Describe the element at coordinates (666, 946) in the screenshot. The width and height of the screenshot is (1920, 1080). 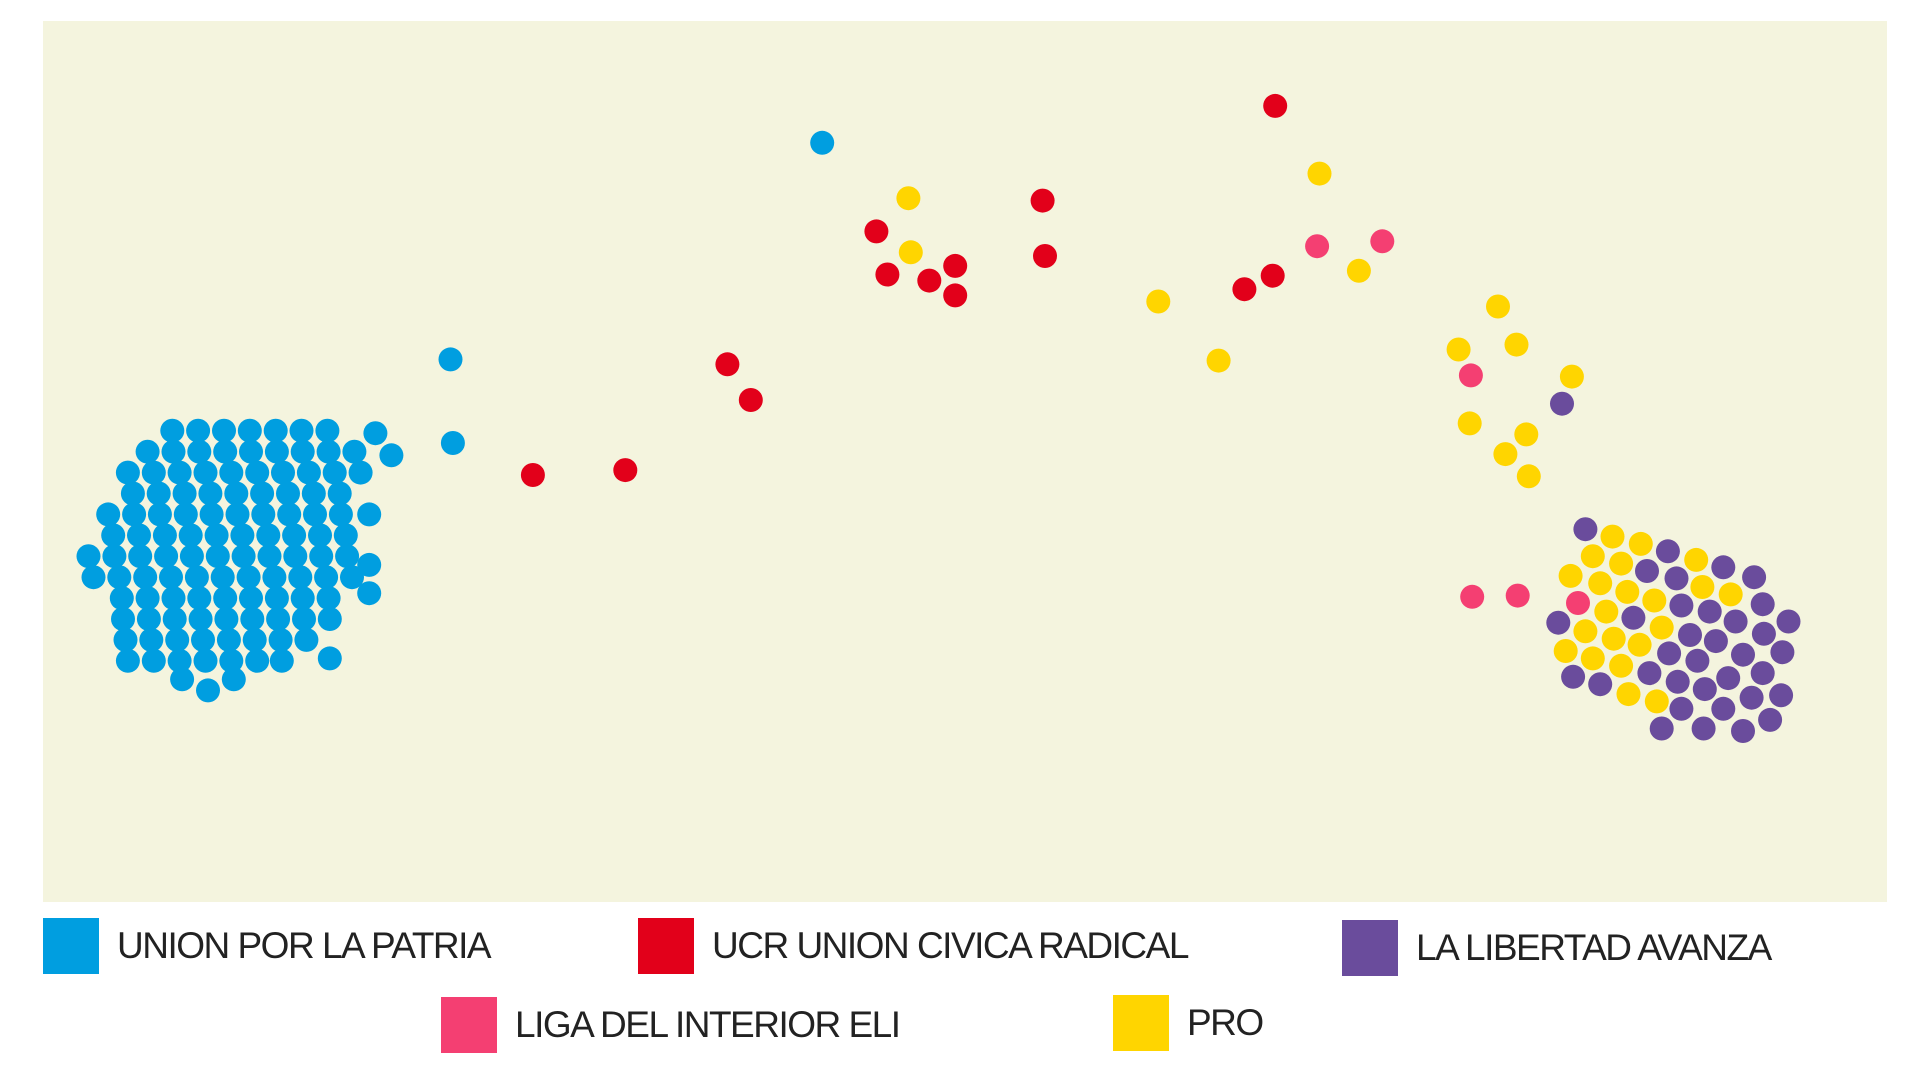
I see `legend-swatch-ucr` at that location.